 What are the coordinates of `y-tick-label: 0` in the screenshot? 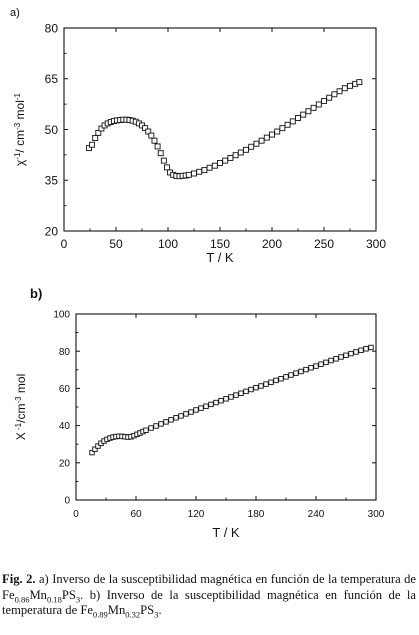 It's located at (67, 501).